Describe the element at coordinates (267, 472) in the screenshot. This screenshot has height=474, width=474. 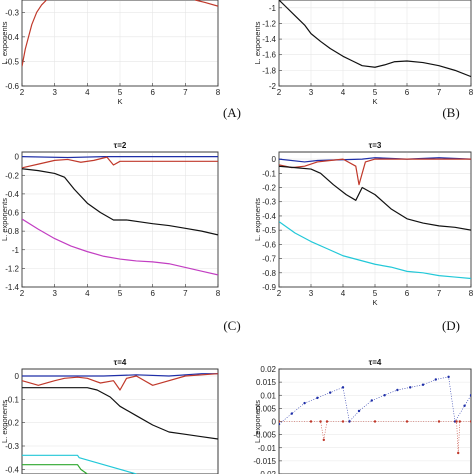
I see `y-tick-label: -0.02` at that location.